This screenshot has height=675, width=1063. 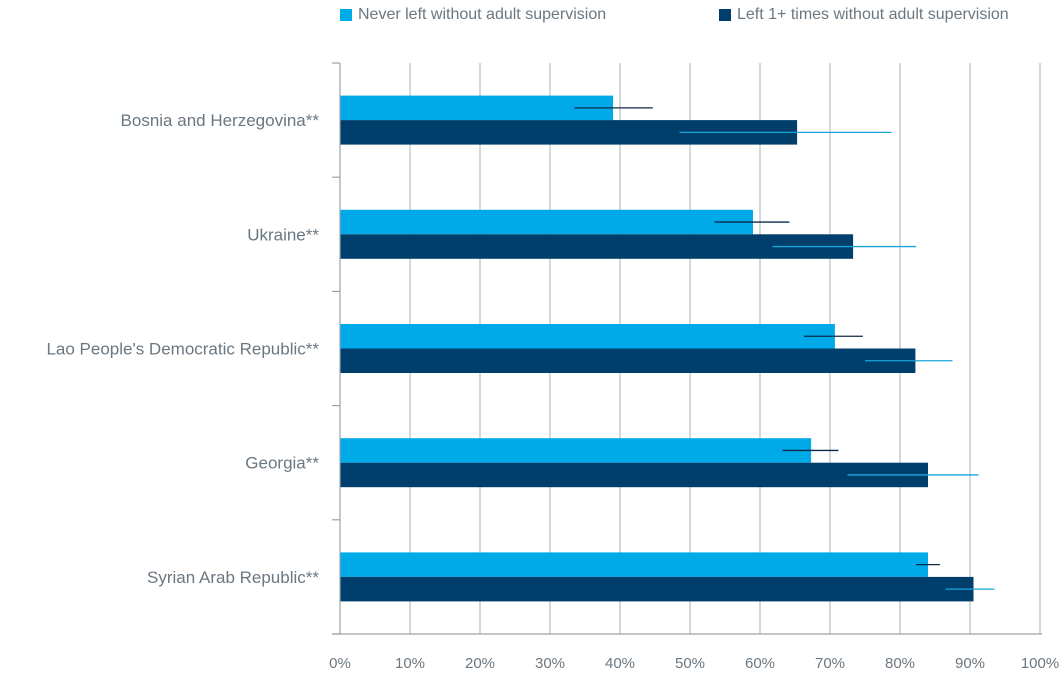 I want to click on category-label: Georgia**, so click(x=282, y=463).